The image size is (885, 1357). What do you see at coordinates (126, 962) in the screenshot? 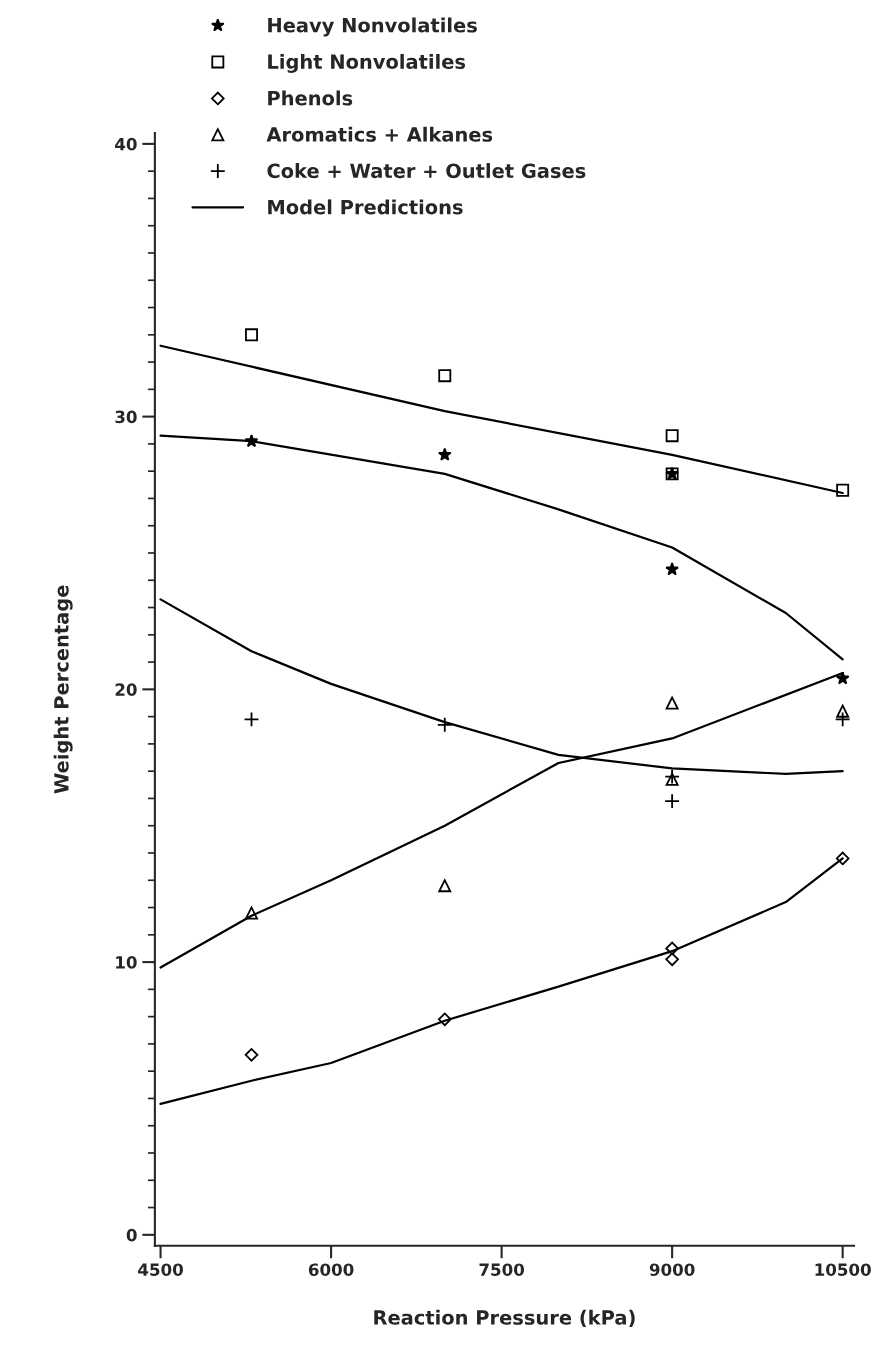
I see `y-tick-label: 10` at bounding box center [126, 962].